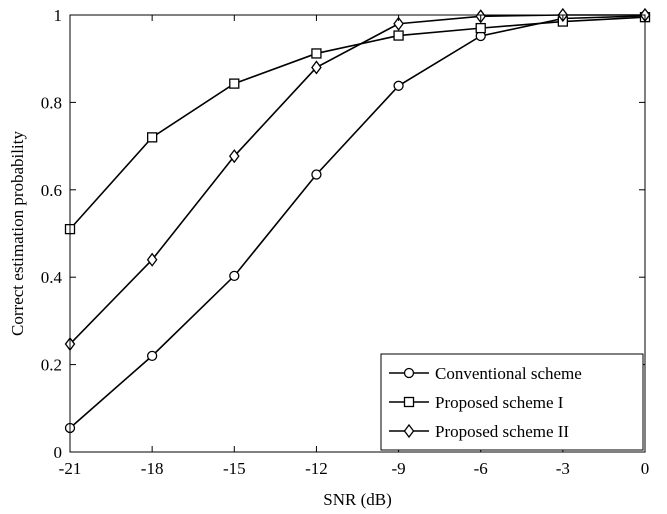 The image size is (667, 514). Describe the element at coordinates (152, 468) in the screenshot. I see `x-tick-label: -18` at that location.